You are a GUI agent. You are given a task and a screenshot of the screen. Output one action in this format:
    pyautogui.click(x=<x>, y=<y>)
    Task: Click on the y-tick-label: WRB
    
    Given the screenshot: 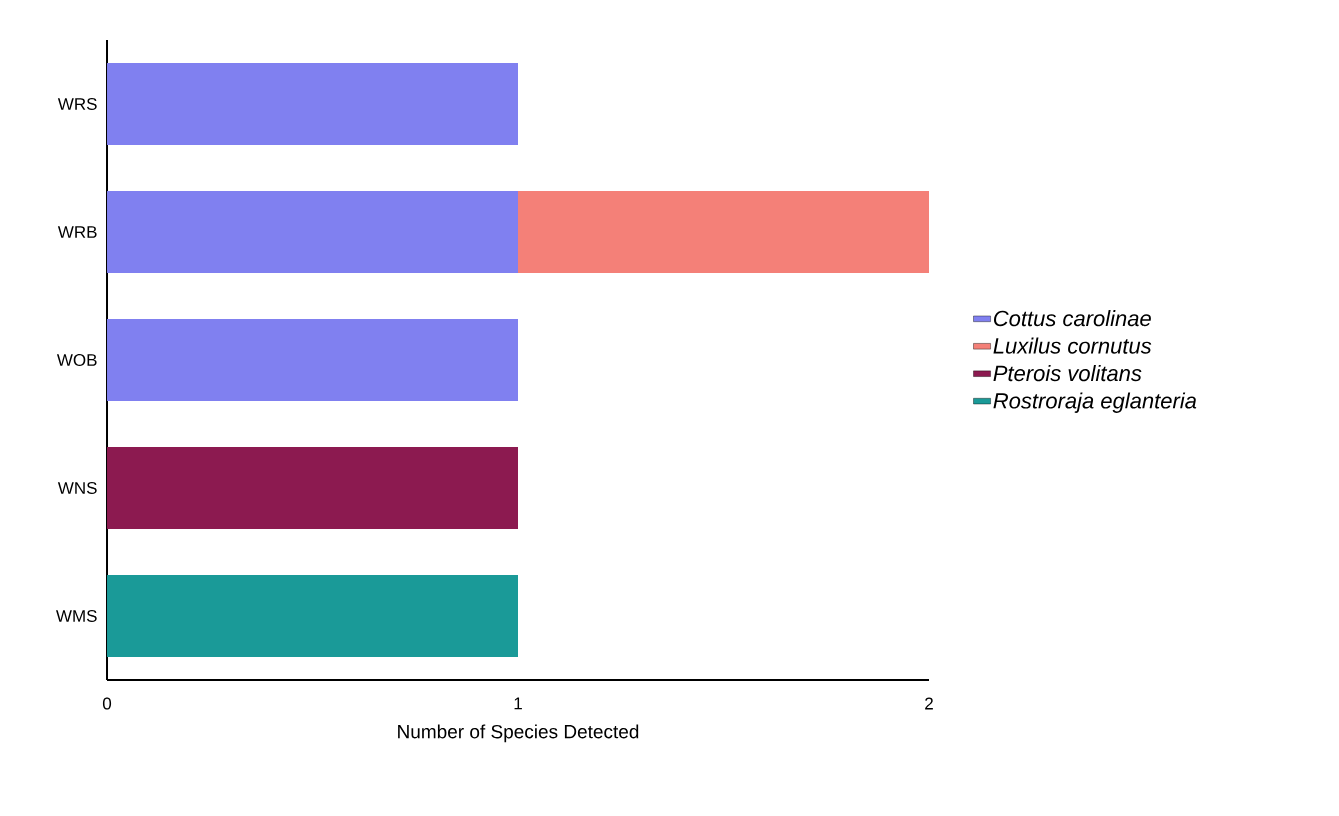 What is the action you would take?
    pyautogui.click(x=77, y=232)
    